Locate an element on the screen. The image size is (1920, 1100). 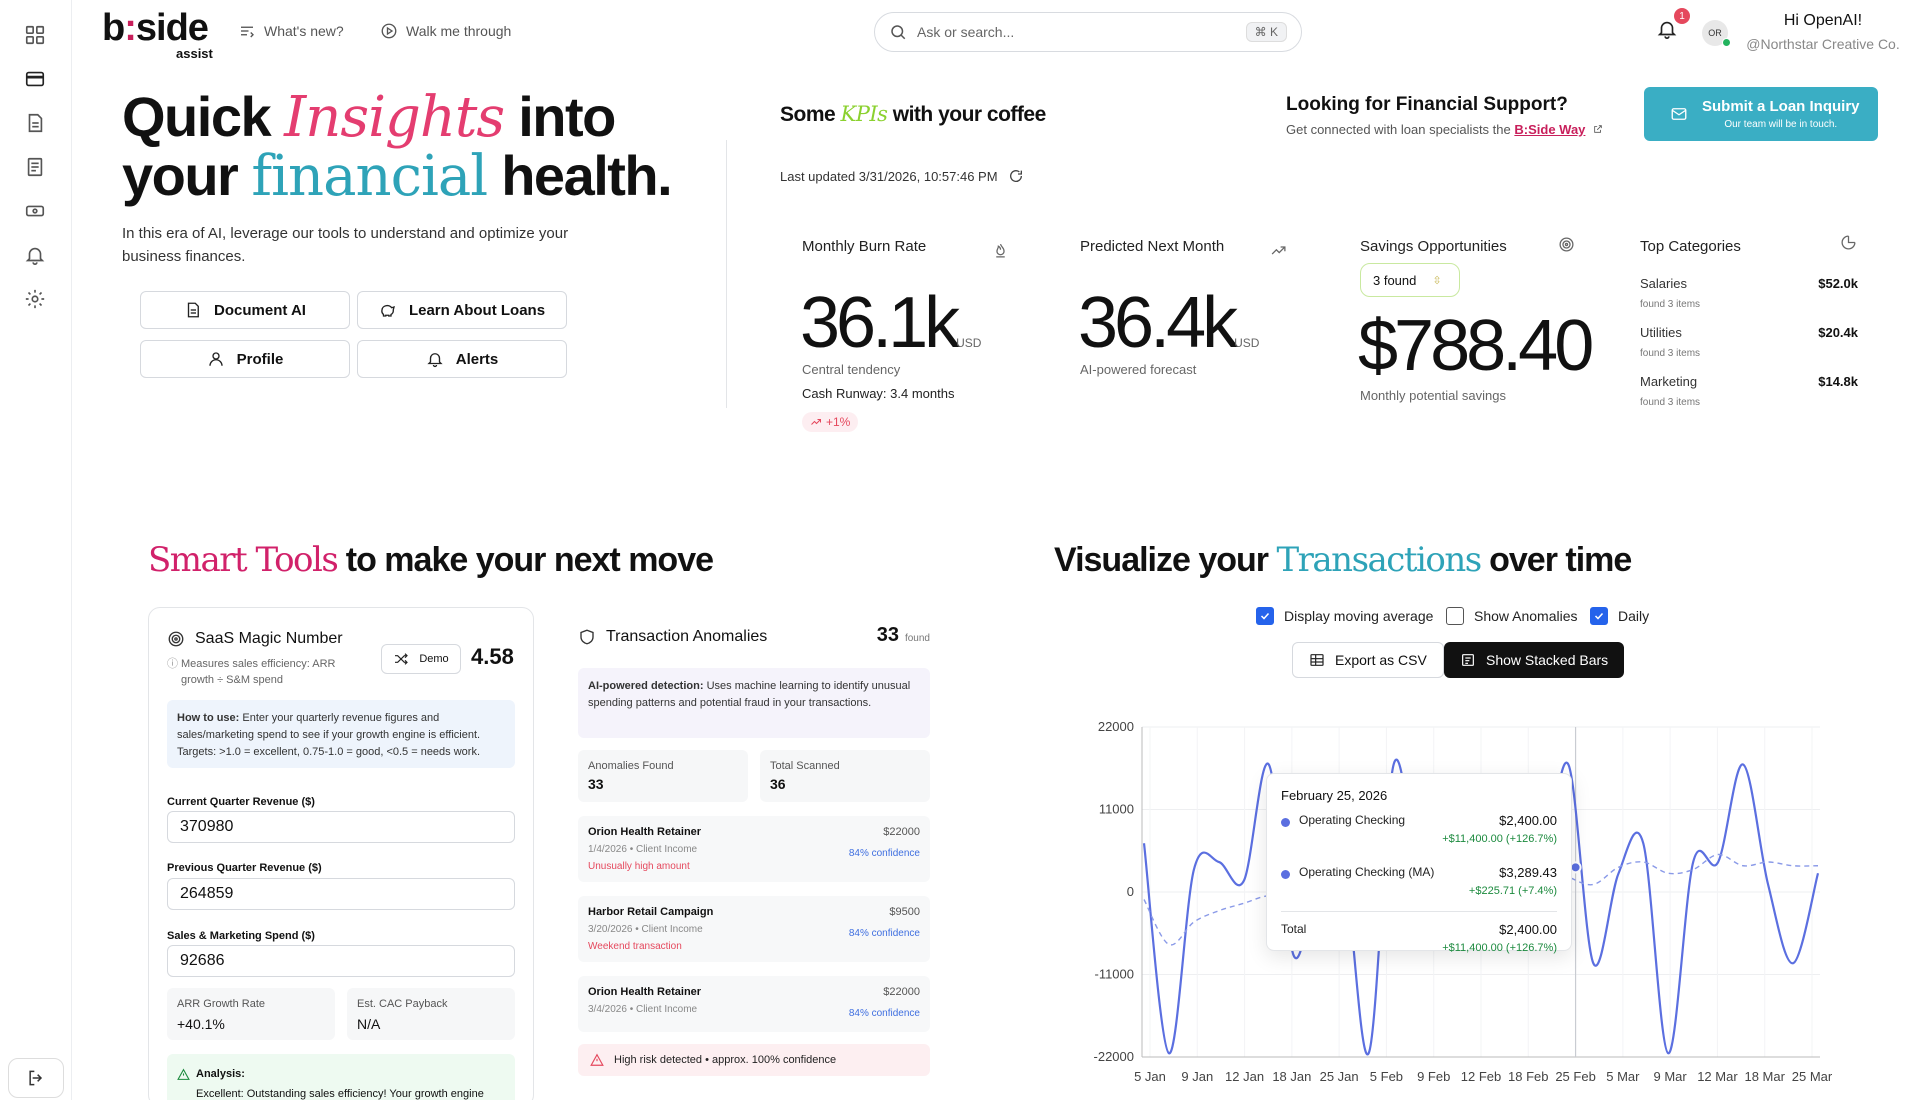
card-icon is located at coordinates (35, 79).